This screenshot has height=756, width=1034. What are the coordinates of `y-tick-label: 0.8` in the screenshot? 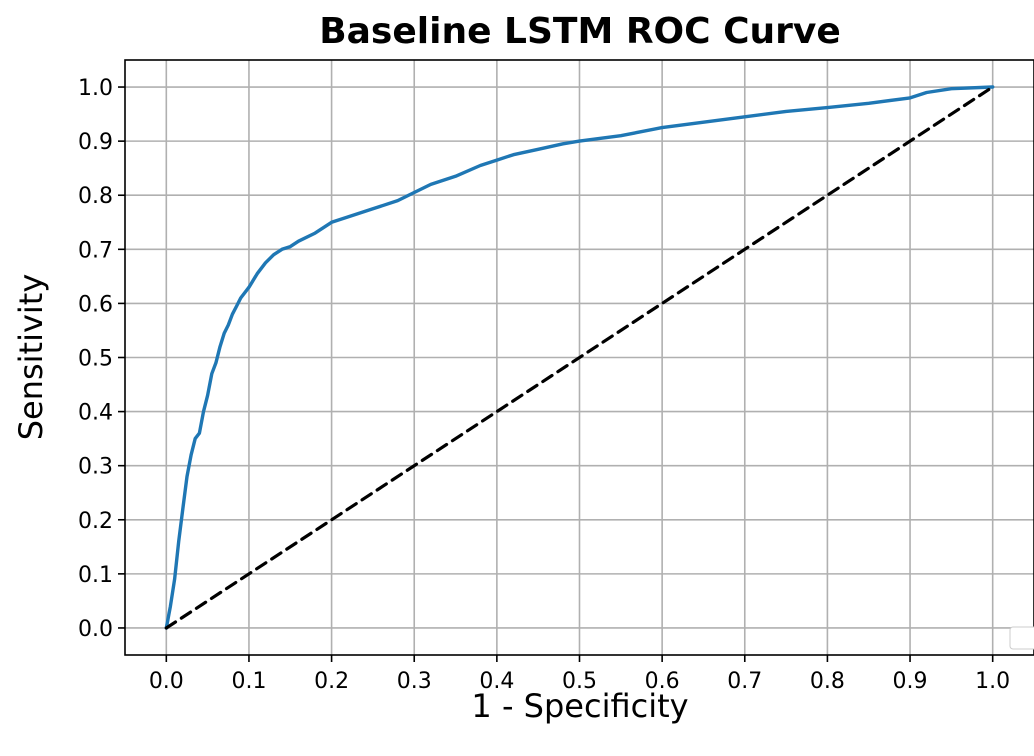 It's located at (95, 196).